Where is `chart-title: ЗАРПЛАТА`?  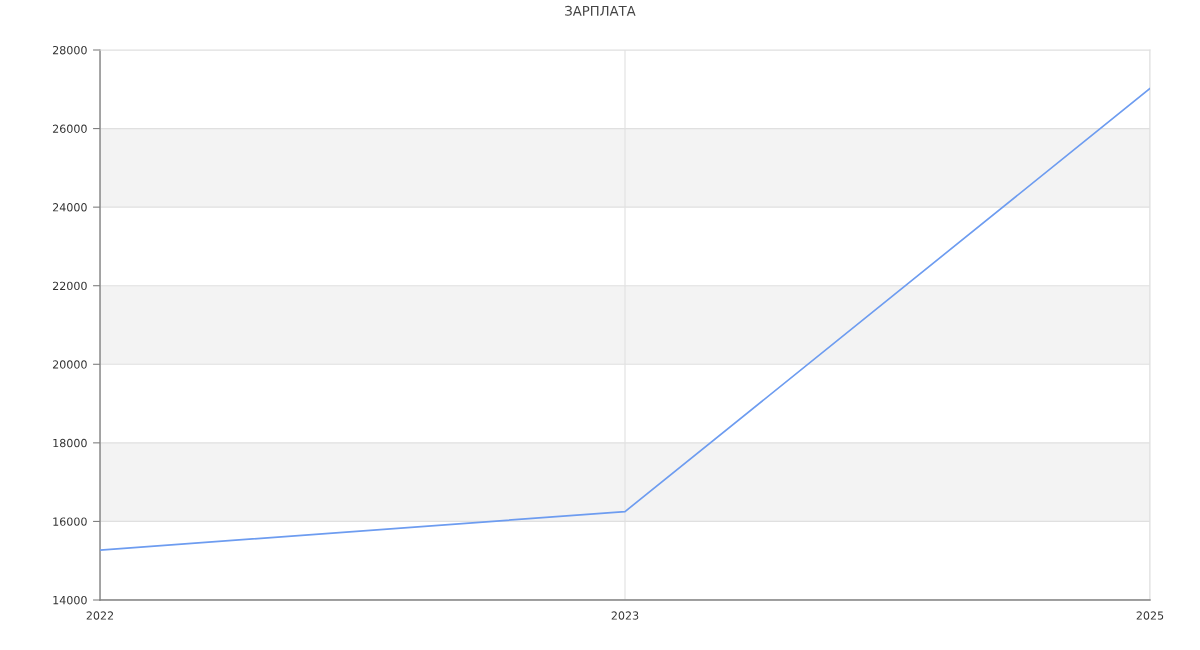 chart-title: ЗАРПЛАТА is located at coordinates (600, 10).